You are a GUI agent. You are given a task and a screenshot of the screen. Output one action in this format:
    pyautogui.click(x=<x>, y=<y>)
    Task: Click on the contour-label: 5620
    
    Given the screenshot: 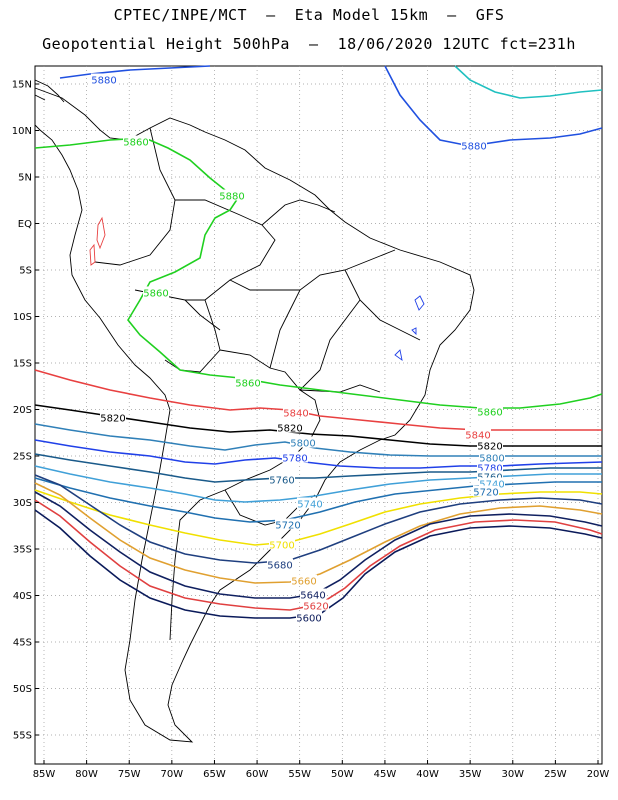 What is the action you would take?
    pyautogui.click(x=315, y=607)
    